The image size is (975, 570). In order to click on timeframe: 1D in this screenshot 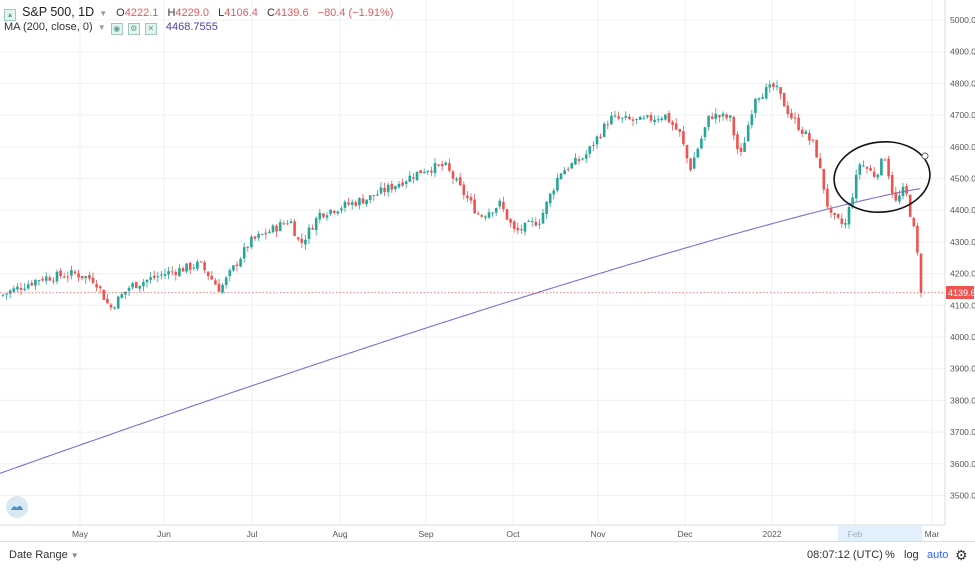, I will do `click(86, 12)`.